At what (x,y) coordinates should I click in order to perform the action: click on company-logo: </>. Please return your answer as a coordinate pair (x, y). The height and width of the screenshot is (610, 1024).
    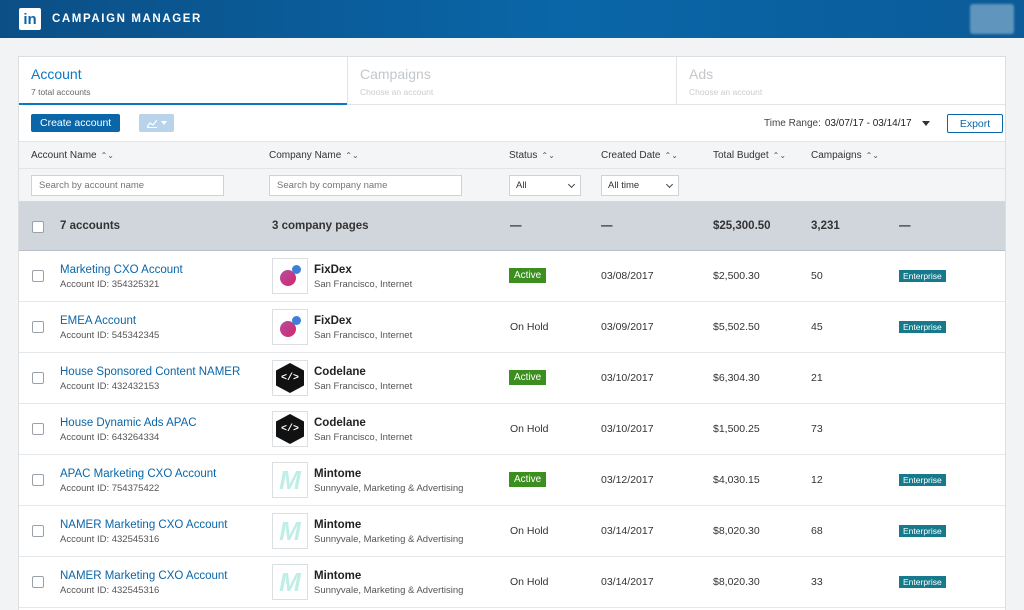
    Looking at the image, I should click on (290, 378).